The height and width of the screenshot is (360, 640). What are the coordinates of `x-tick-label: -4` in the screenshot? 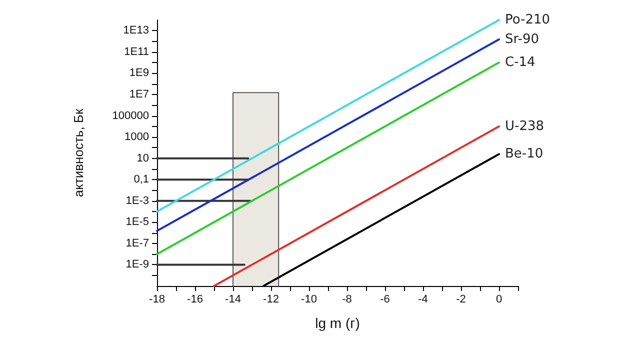 It's located at (423, 300).